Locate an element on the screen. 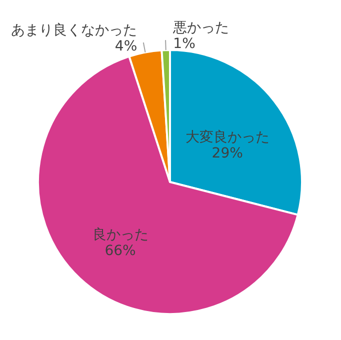  data-label: 66% is located at coordinates (120, 250).